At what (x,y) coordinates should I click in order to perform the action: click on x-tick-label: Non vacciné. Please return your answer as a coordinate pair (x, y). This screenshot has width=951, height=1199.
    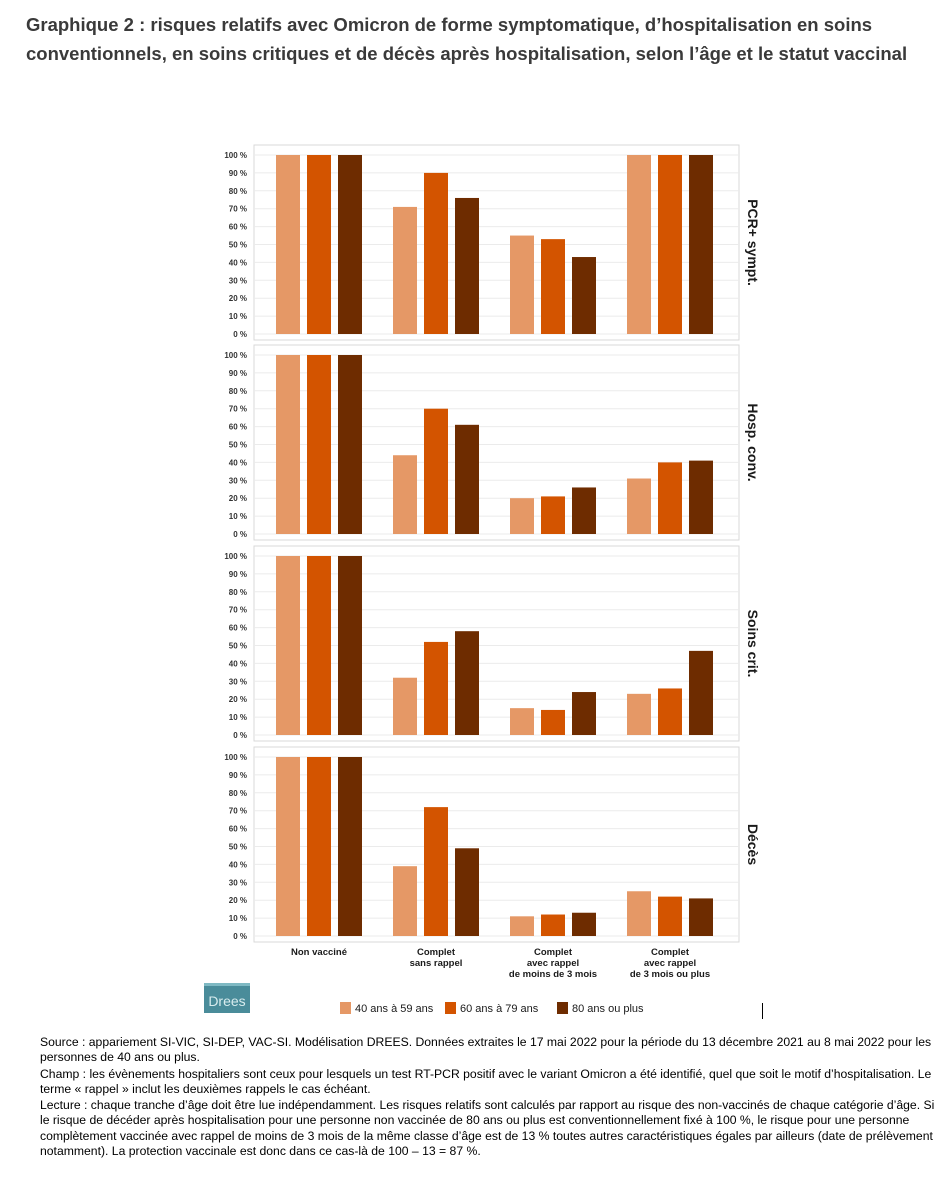
    Looking at the image, I should click on (319, 952).